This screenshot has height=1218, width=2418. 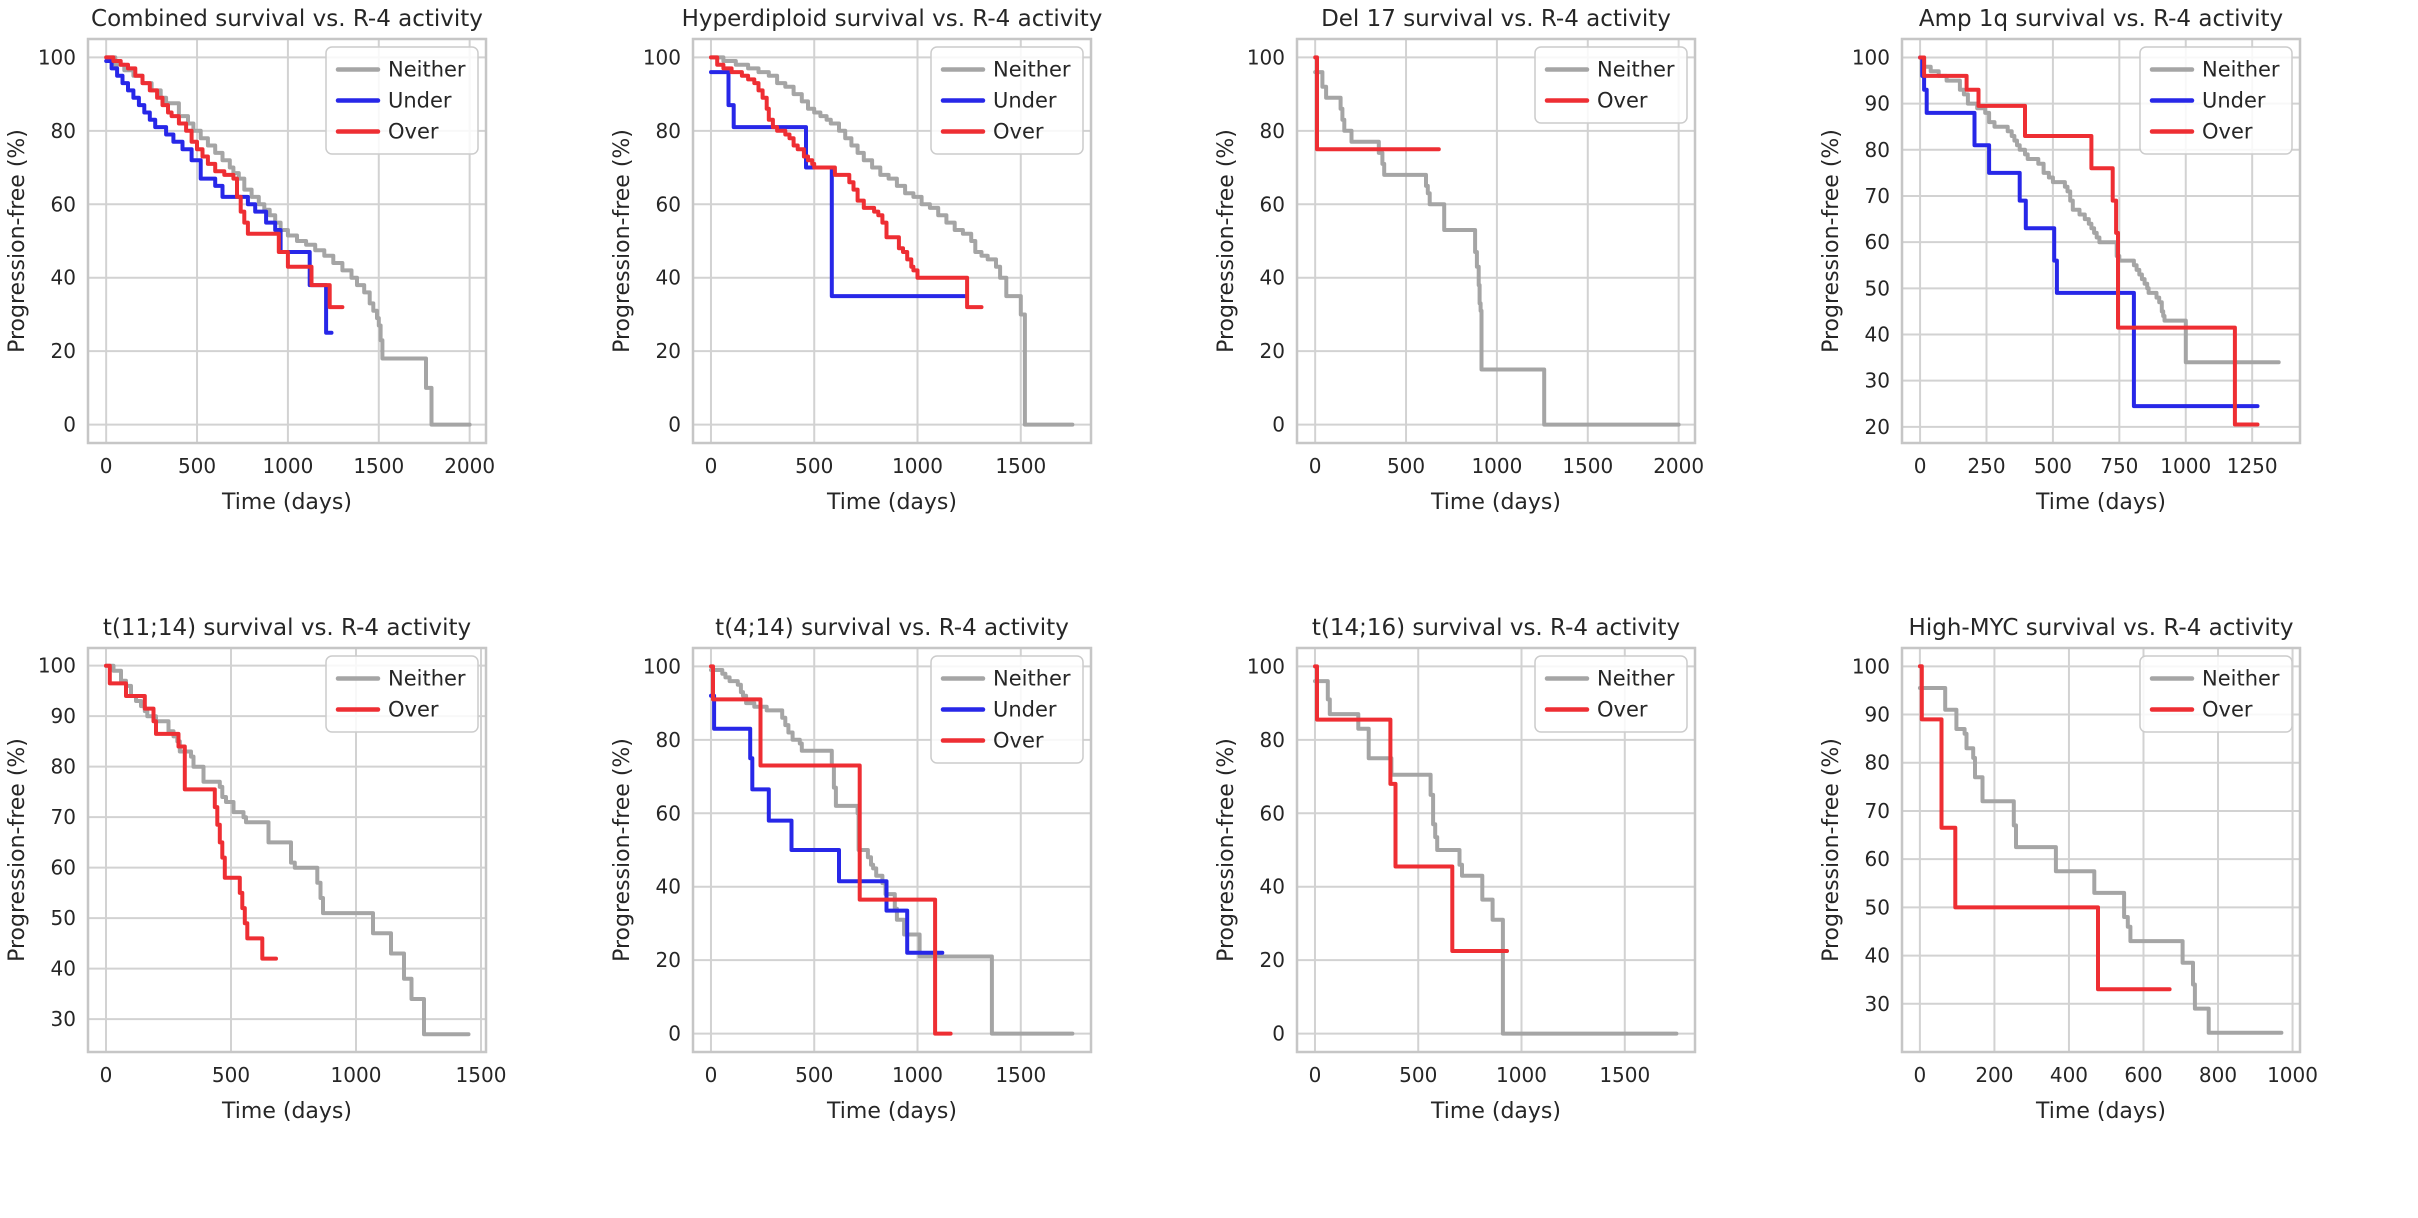 I want to click on y-tick-label: 30, so click(x=63, y=1019).